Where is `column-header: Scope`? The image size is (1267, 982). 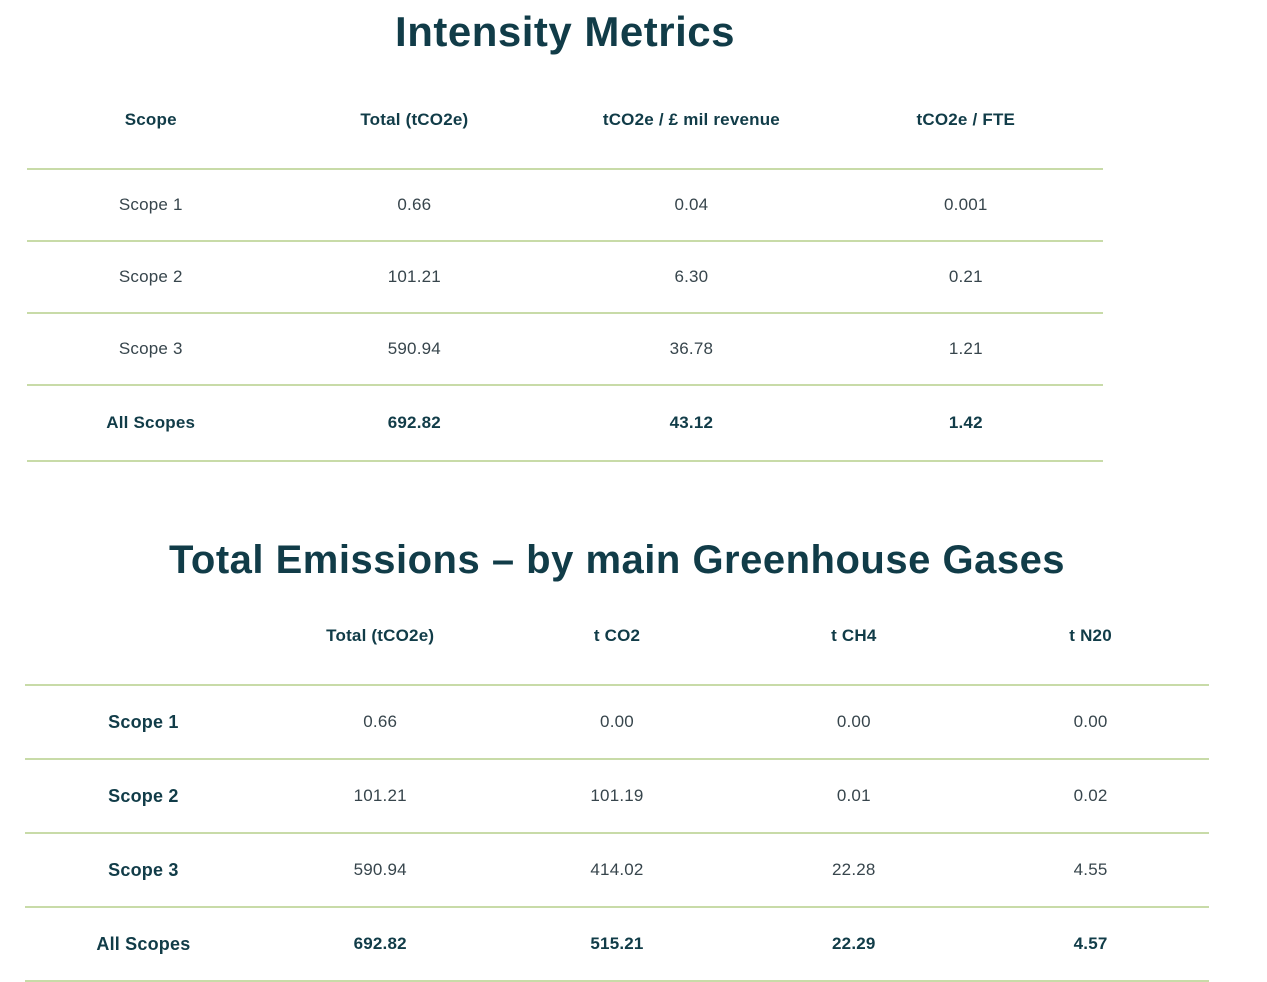 column-header: Scope is located at coordinates (151, 114).